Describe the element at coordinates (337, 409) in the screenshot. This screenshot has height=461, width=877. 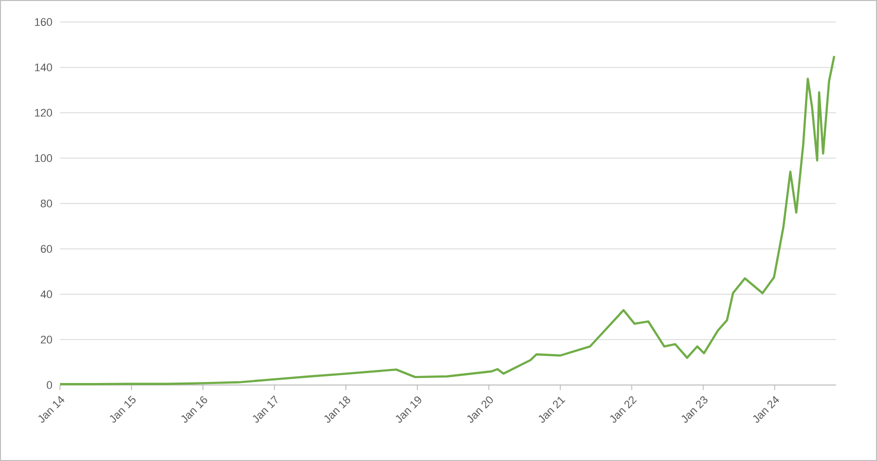
I see `x-tick-label: Jan 18` at that location.